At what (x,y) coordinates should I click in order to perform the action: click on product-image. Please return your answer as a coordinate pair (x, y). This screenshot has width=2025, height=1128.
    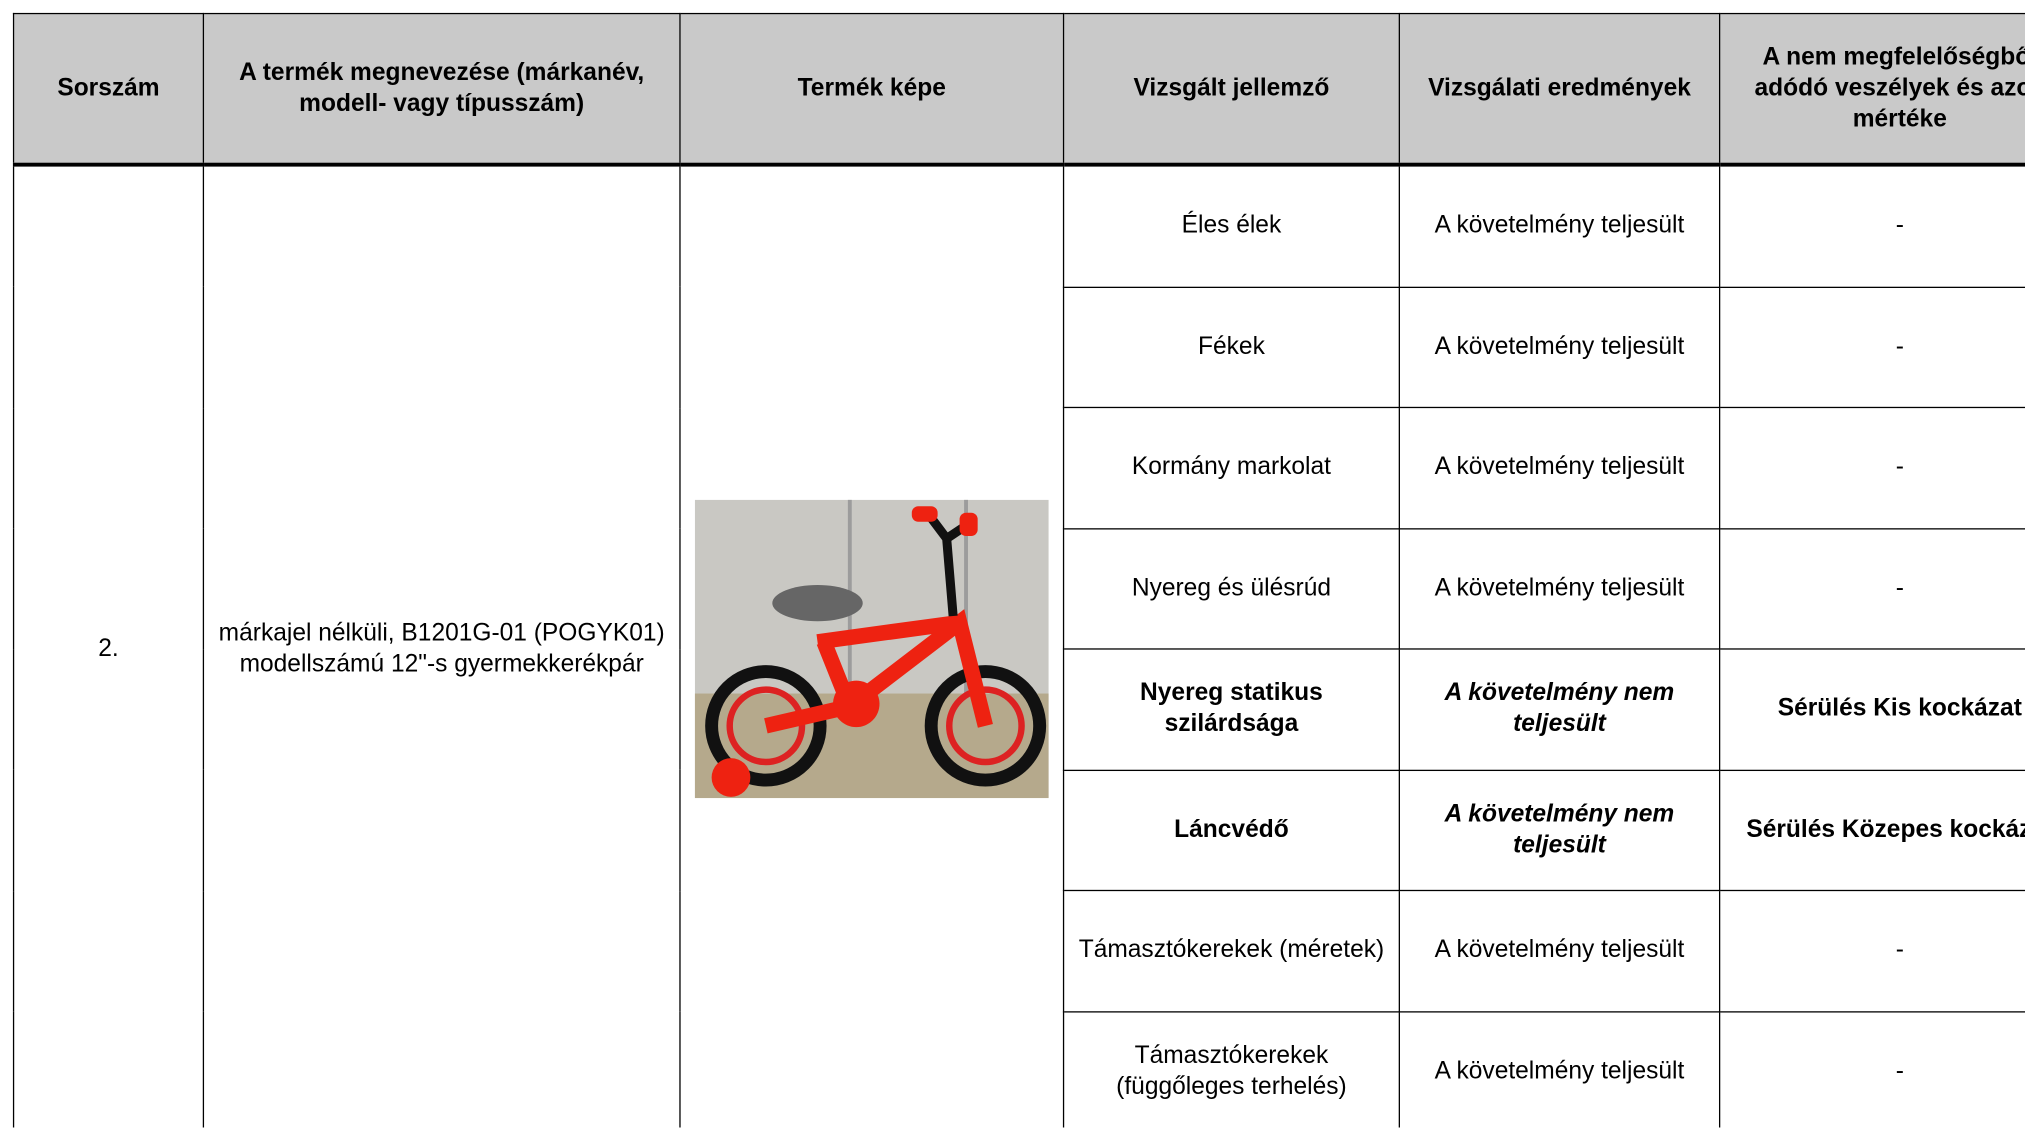
    Looking at the image, I should click on (871, 649).